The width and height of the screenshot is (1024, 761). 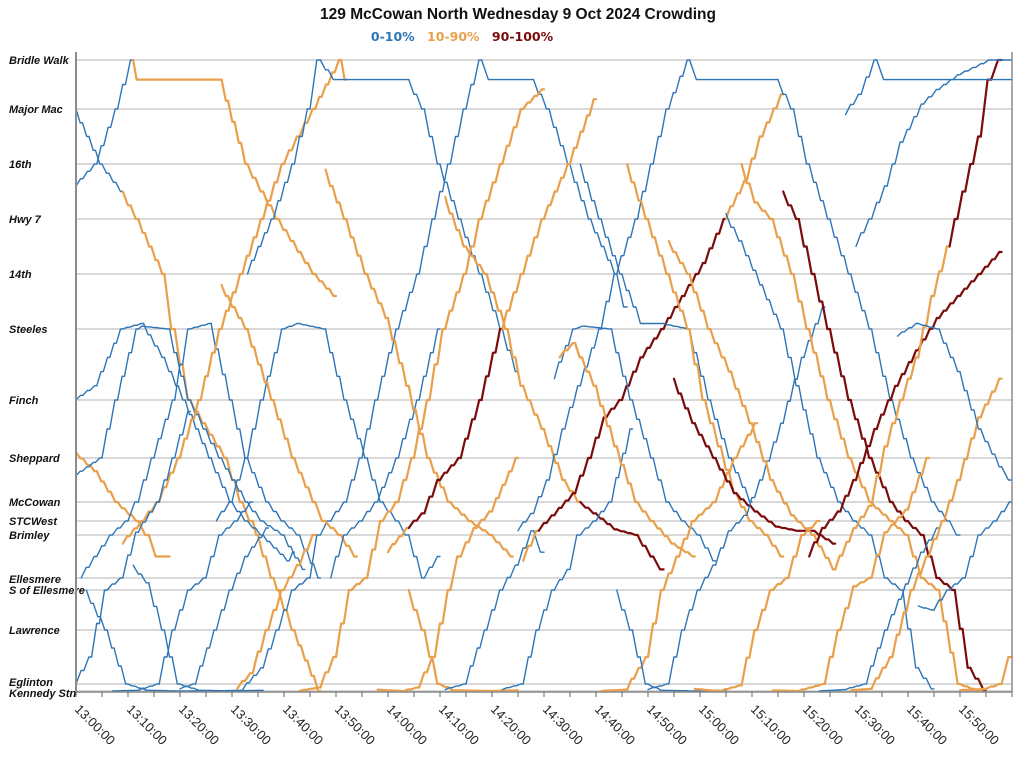 What do you see at coordinates (927, 725) in the screenshot?
I see `x-tick-label: 15:40:00` at bounding box center [927, 725].